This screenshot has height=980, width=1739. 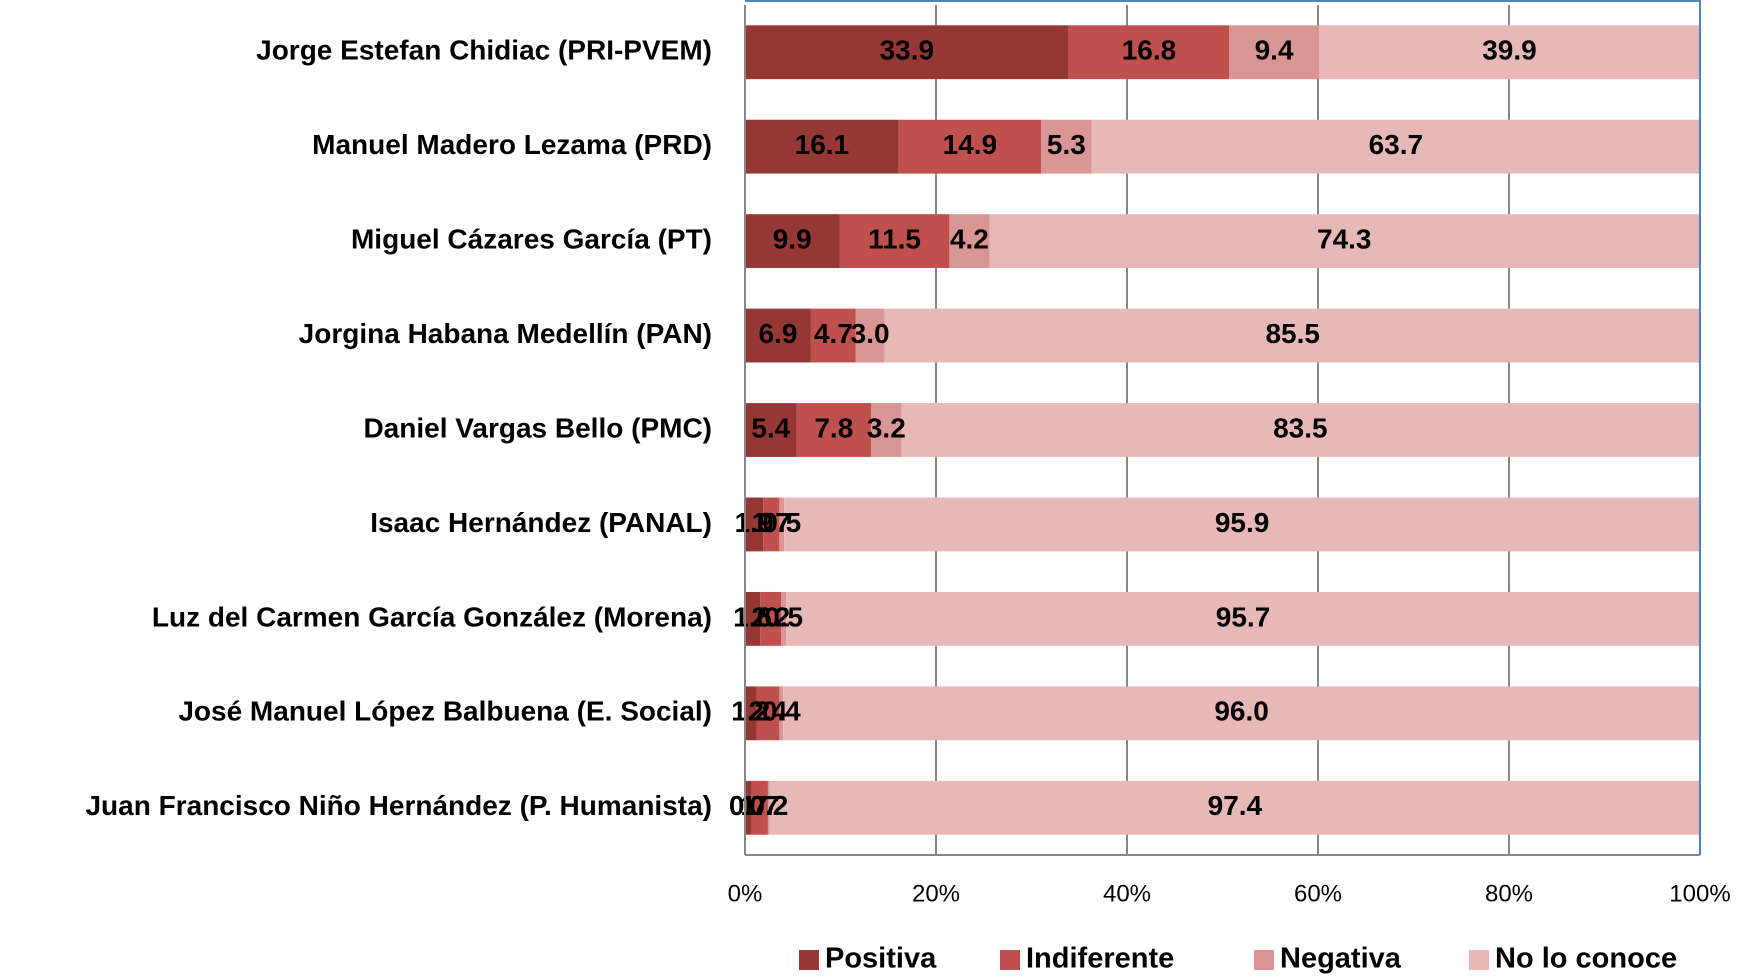 I want to click on data-label: 95.7, so click(x=1243, y=616).